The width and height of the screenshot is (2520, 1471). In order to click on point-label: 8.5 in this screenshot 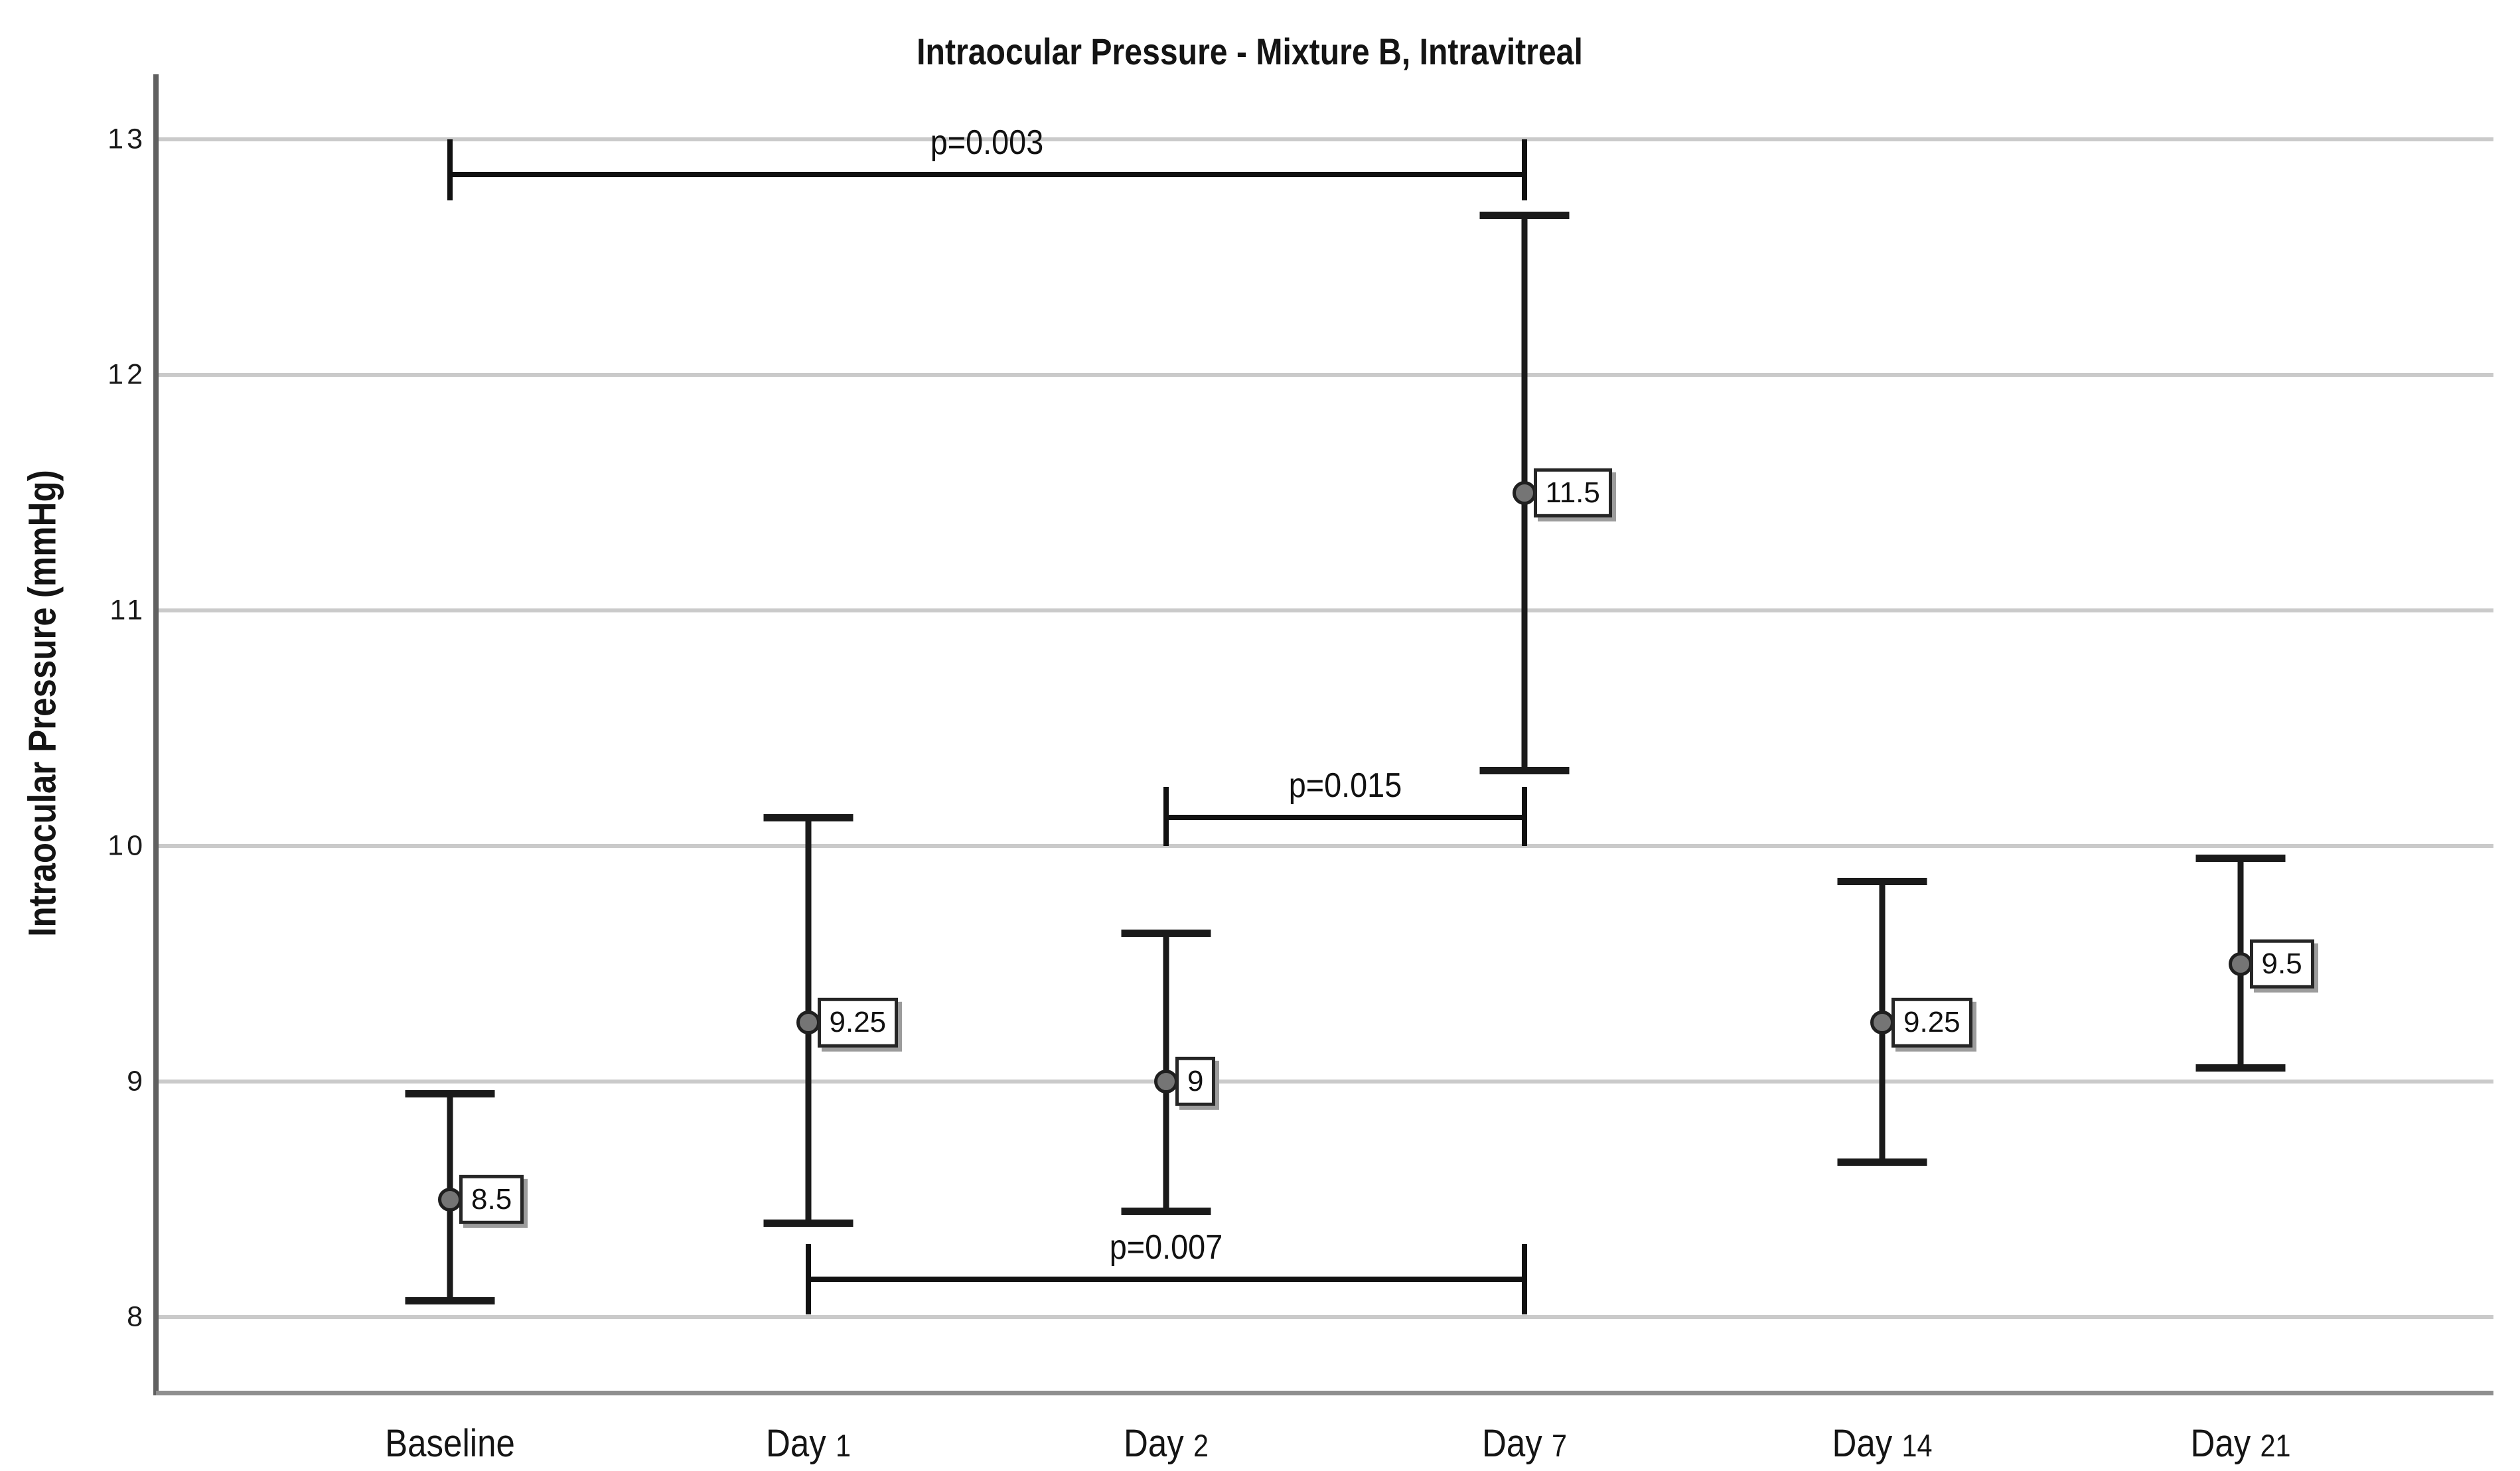, I will do `click(491, 1199)`.